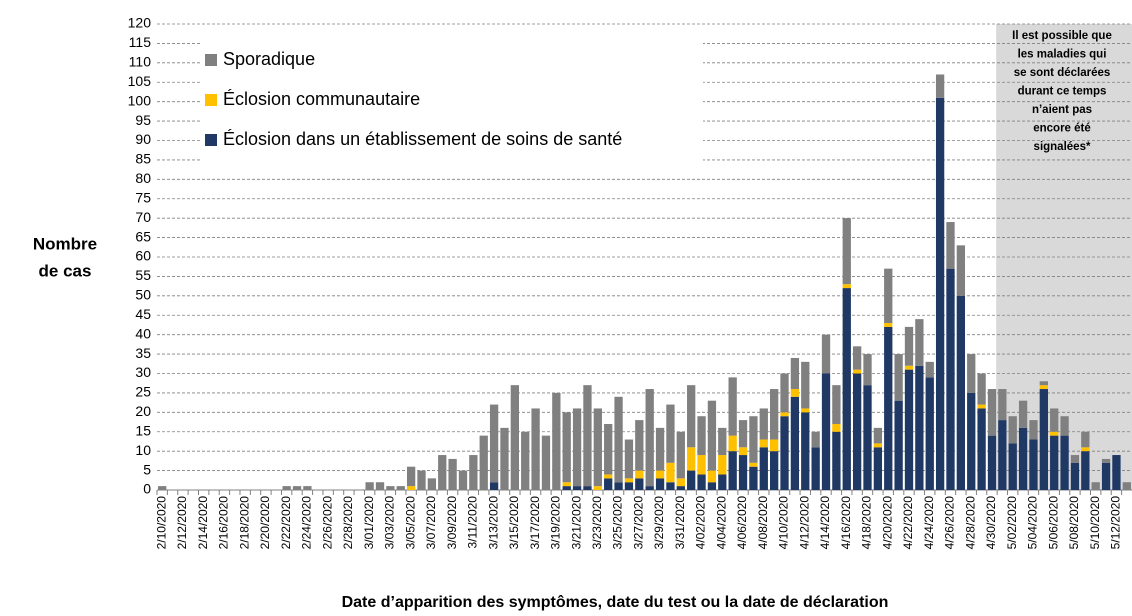  What do you see at coordinates (451, 102) in the screenshot?
I see `legend-box` at bounding box center [451, 102].